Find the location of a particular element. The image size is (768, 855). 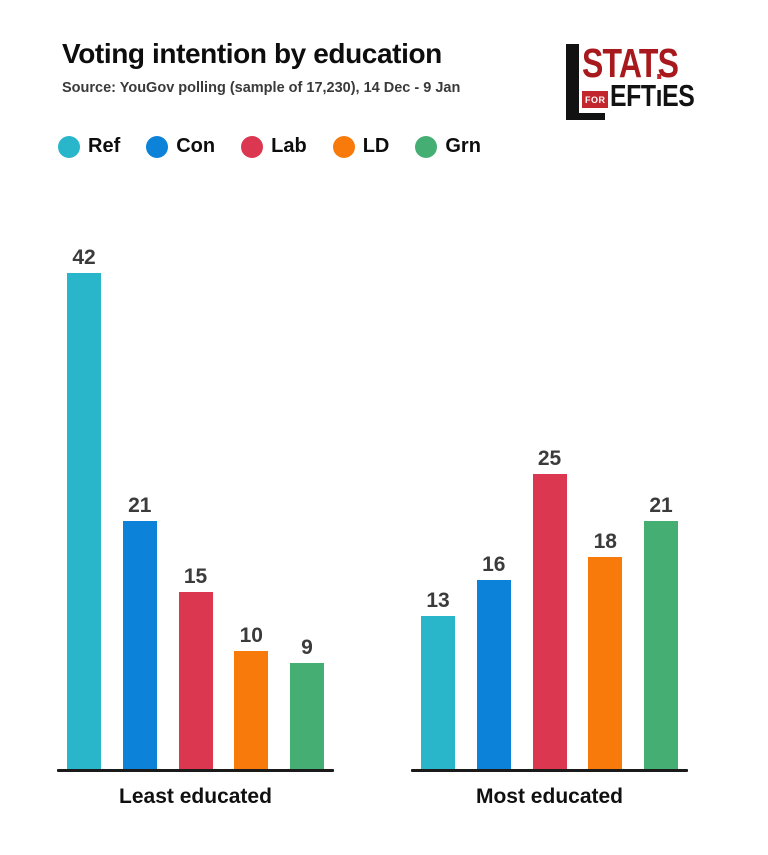

legend-item-ref: Ref is located at coordinates (89, 146).